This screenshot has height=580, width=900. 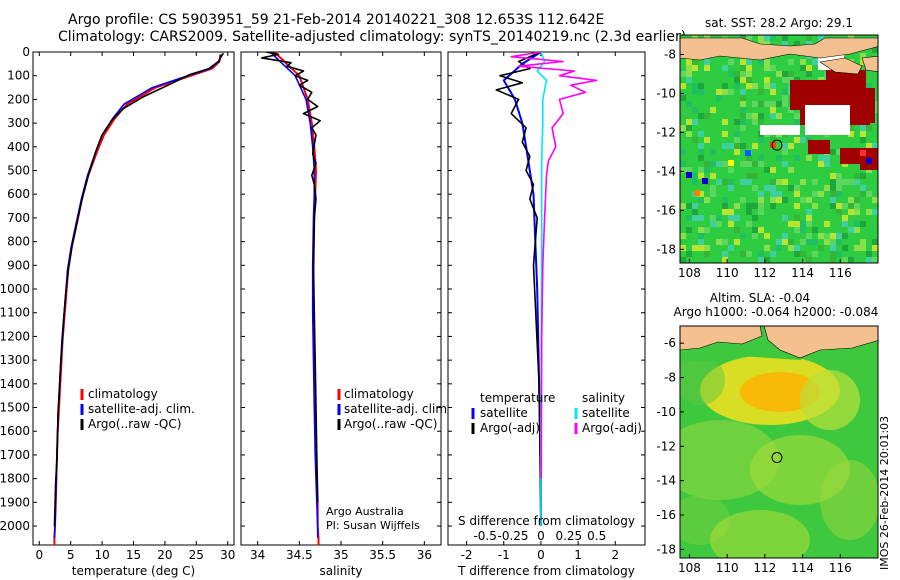 I want to click on temperature-ytick-label: 1500, so click(x=15, y=408).